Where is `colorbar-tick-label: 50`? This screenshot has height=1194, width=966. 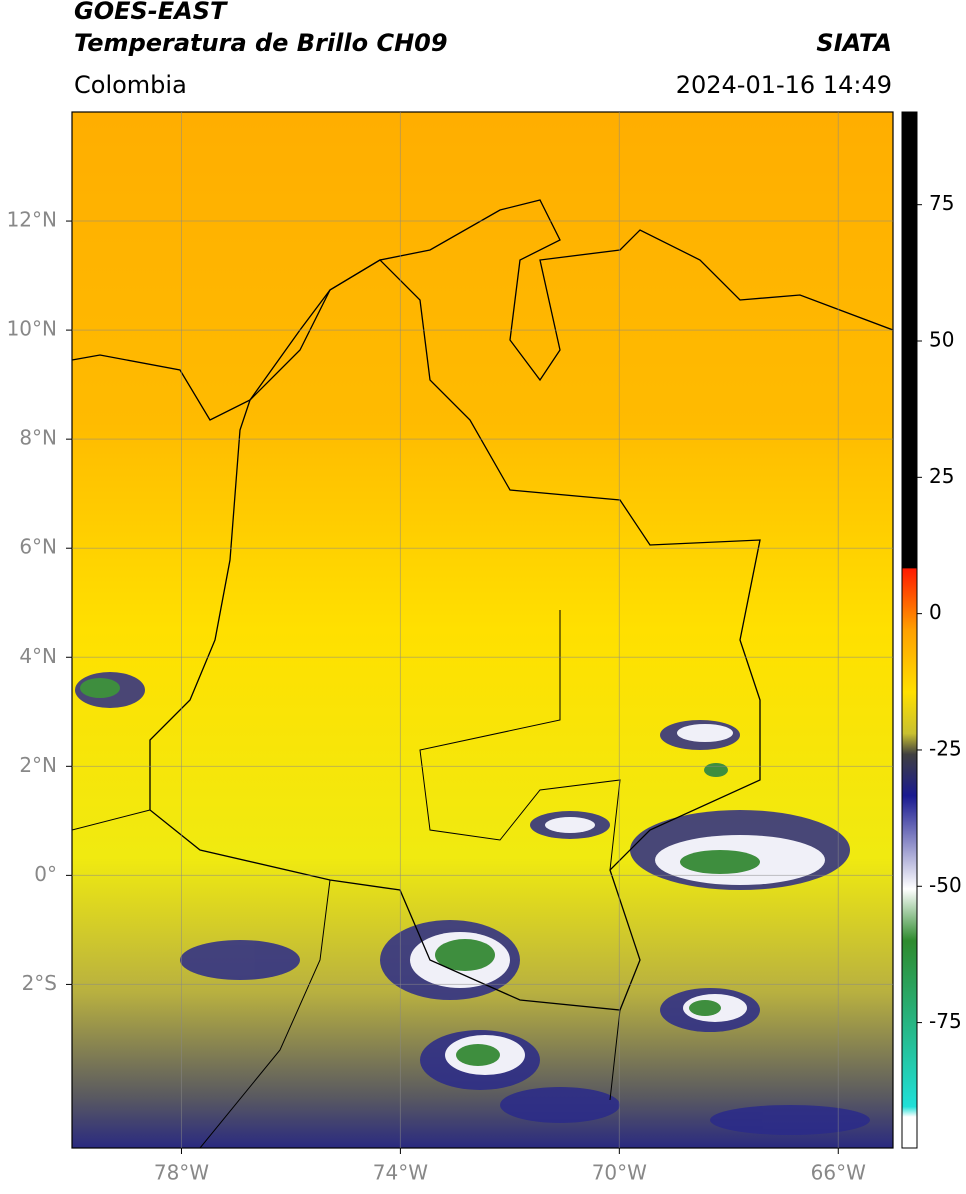 colorbar-tick-label: 50 is located at coordinates (941, 340).